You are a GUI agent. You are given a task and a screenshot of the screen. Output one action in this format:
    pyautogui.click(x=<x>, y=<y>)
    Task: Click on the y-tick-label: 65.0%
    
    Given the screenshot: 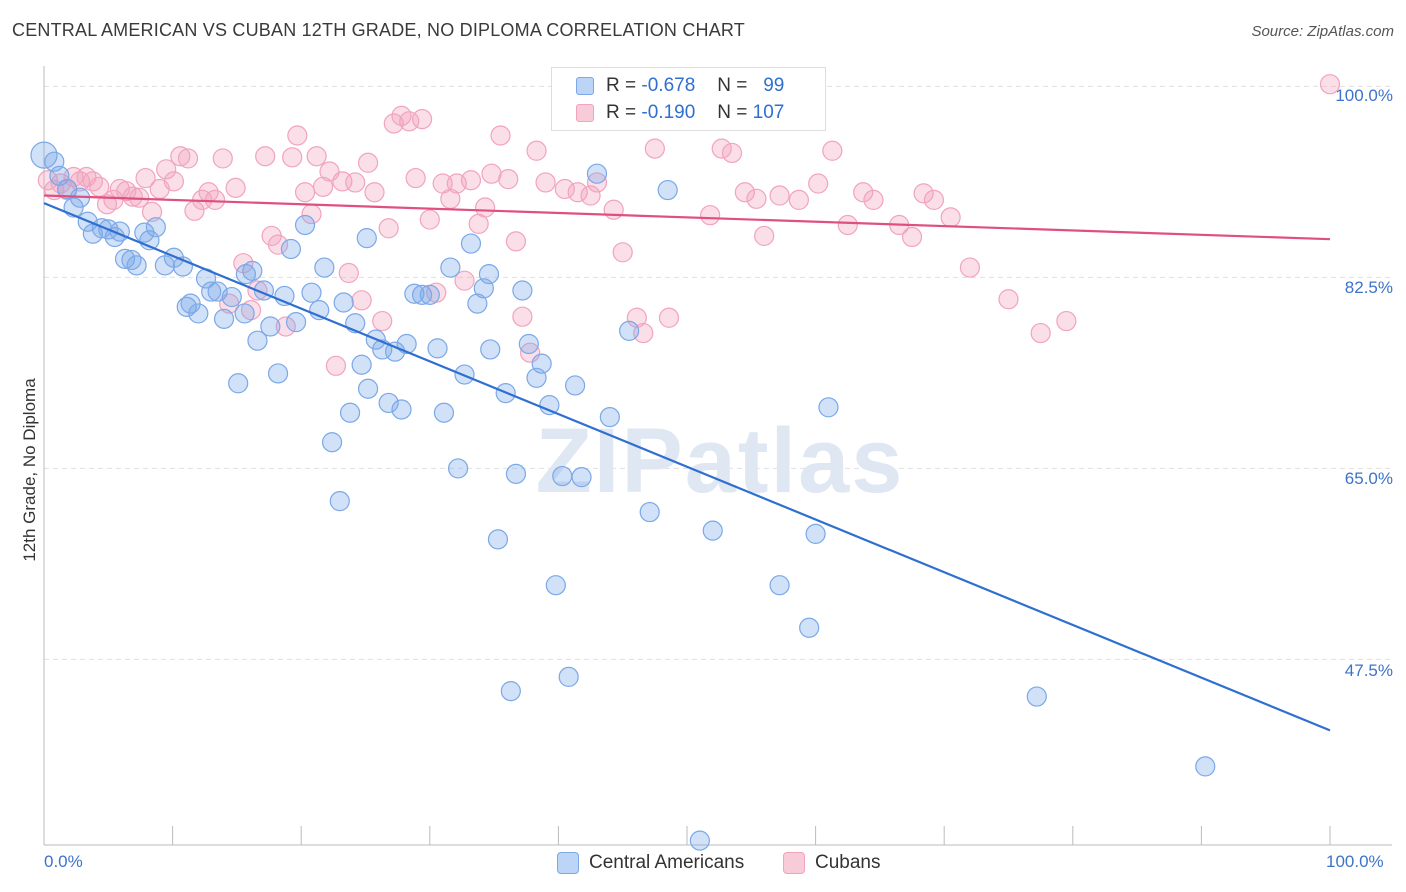 What is the action you would take?
    pyautogui.click(x=1368, y=478)
    